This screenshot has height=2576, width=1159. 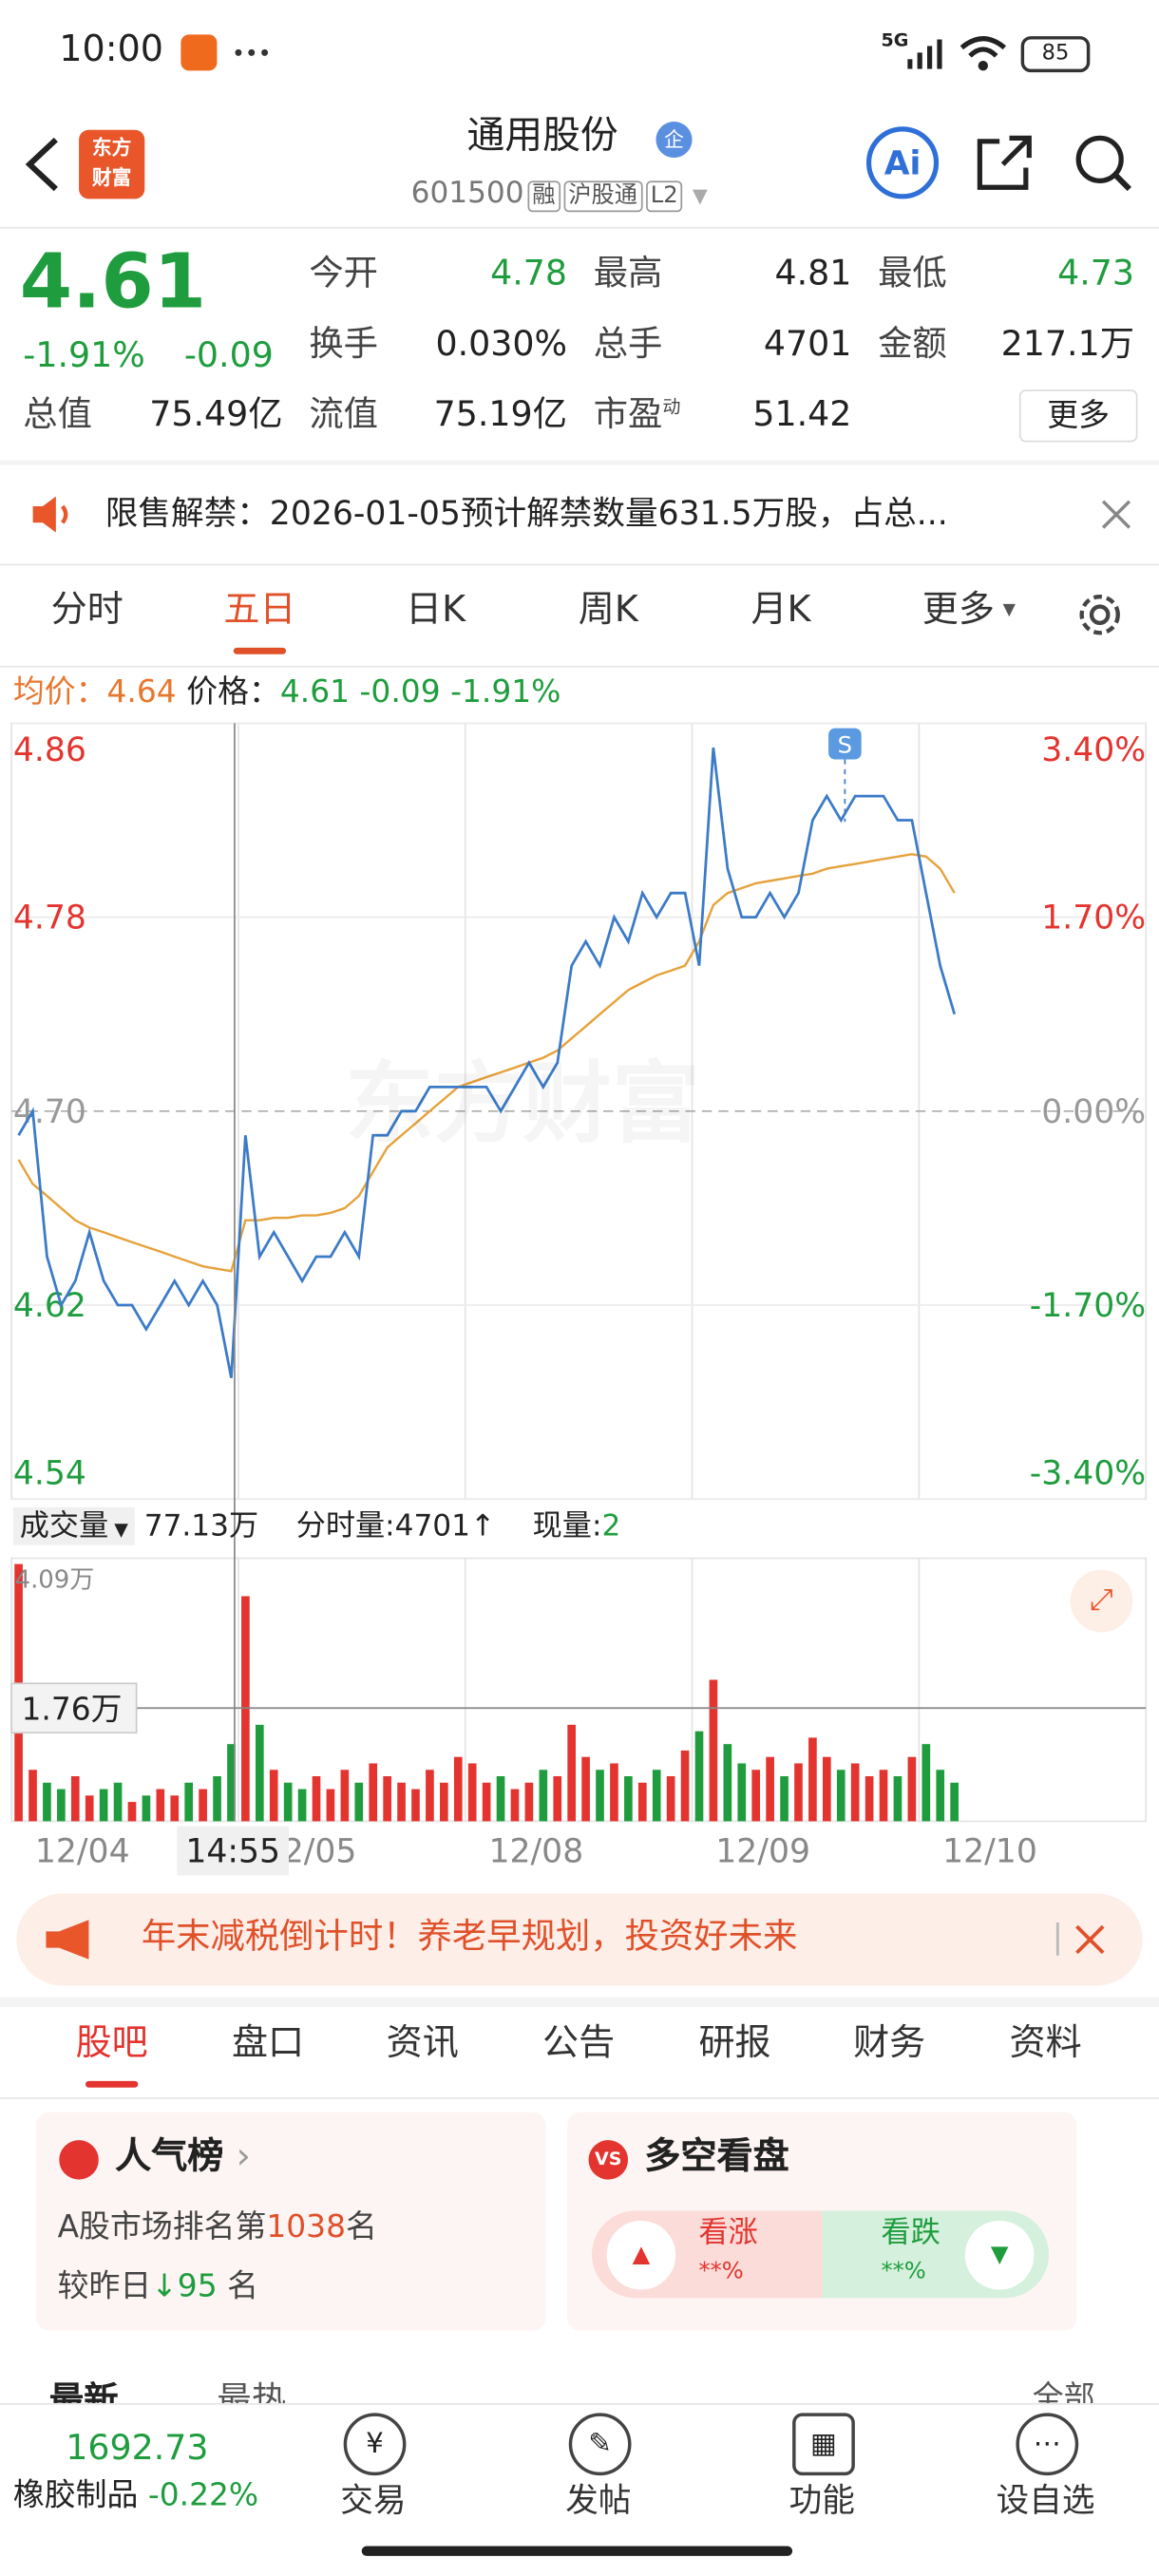 What do you see at coordinates (1103, 162) in the screenshot?
I see `search-button` at bounding box center [1103, 162].